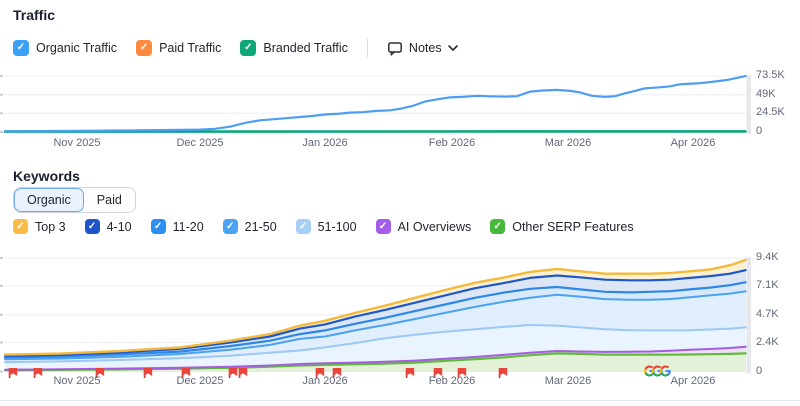 This screenshot has width=800, height=406. What do you see at coordinates (767, 257) in the screenshot?
I see `y-axis-label: 9.4K` at bounding box center [767, 257].